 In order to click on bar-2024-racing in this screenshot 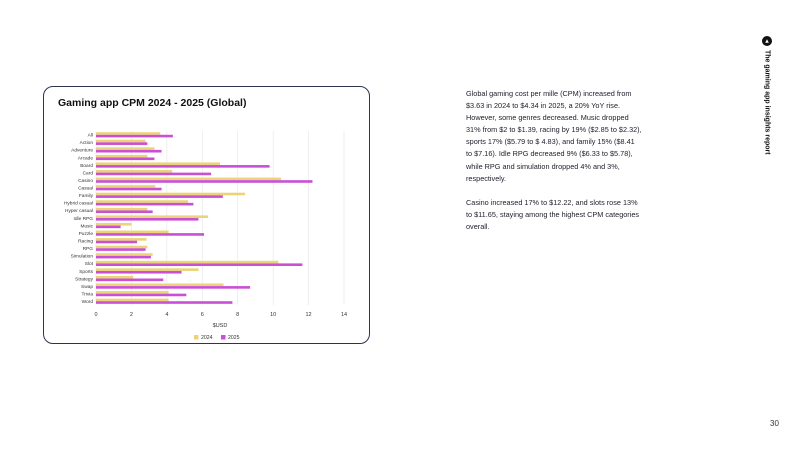, I will do `click(121, 239)`.